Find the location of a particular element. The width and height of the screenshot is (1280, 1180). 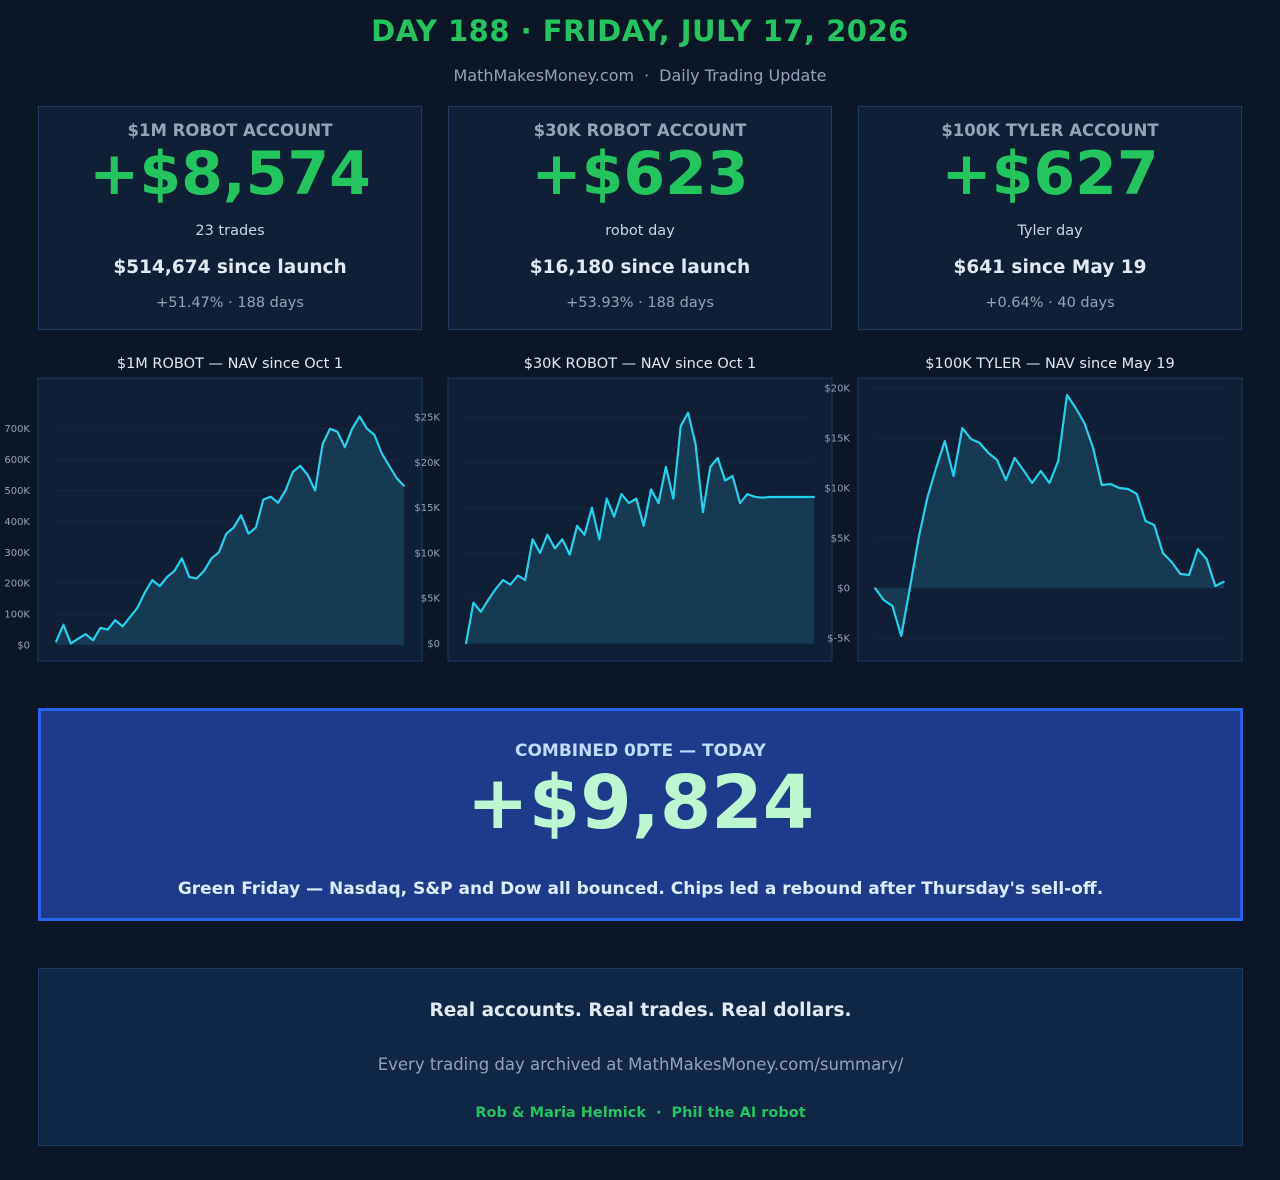

y-tick-label: $10K is located at coordinates (427, 553).